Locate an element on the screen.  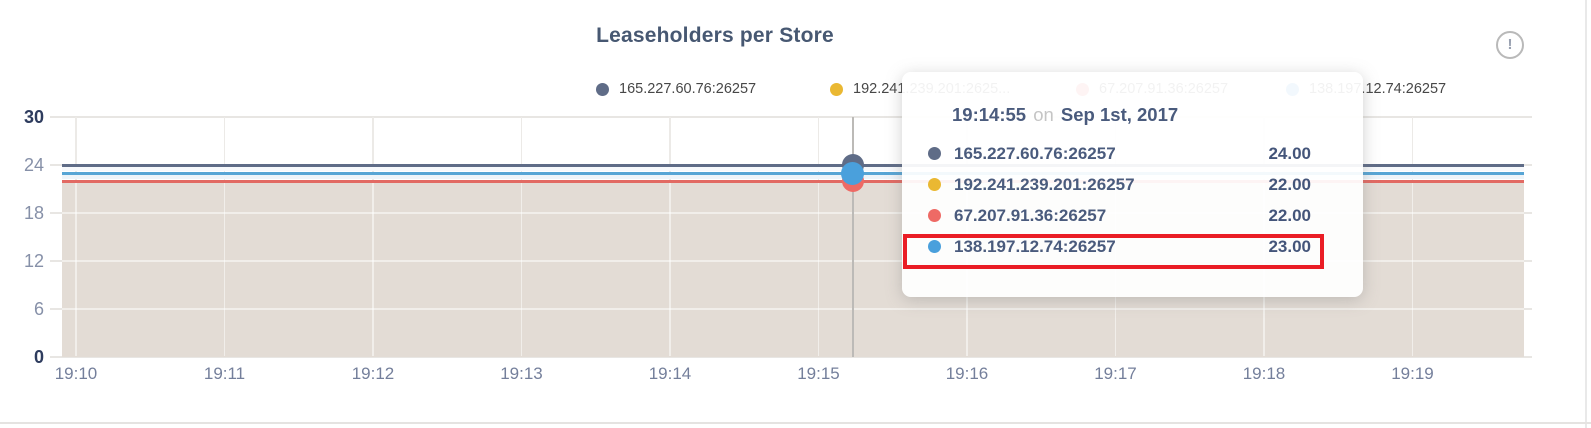
tooltip-series-label: 165.227.60.76:26257 is located at coordinates (1035, 153).